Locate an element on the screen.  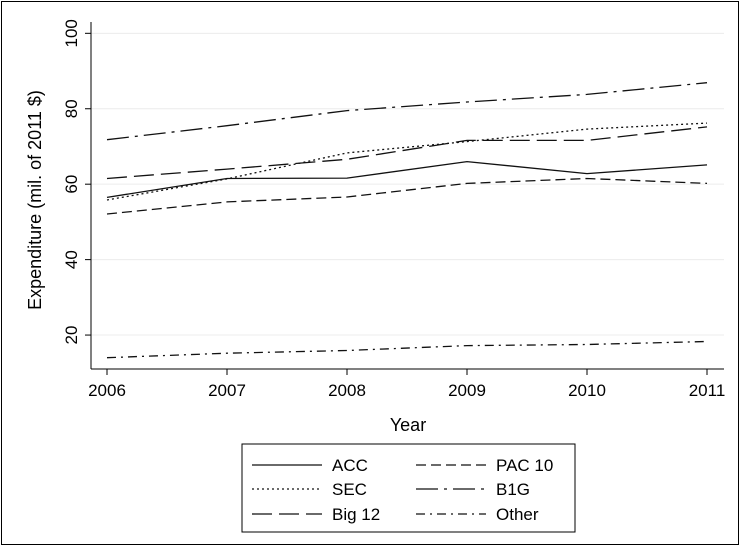
x-tick-label-2009: 2009 is located at coordinates (467, 390).